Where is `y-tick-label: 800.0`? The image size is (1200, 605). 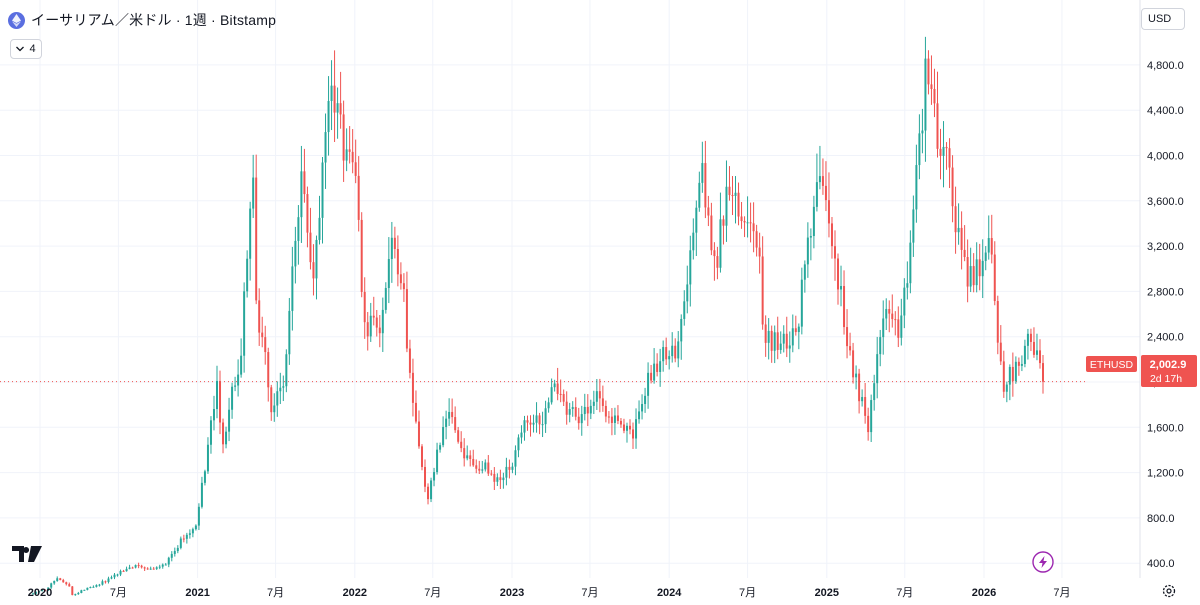 y-tick-label: 800.0 is located at coordinates (1161, 519).